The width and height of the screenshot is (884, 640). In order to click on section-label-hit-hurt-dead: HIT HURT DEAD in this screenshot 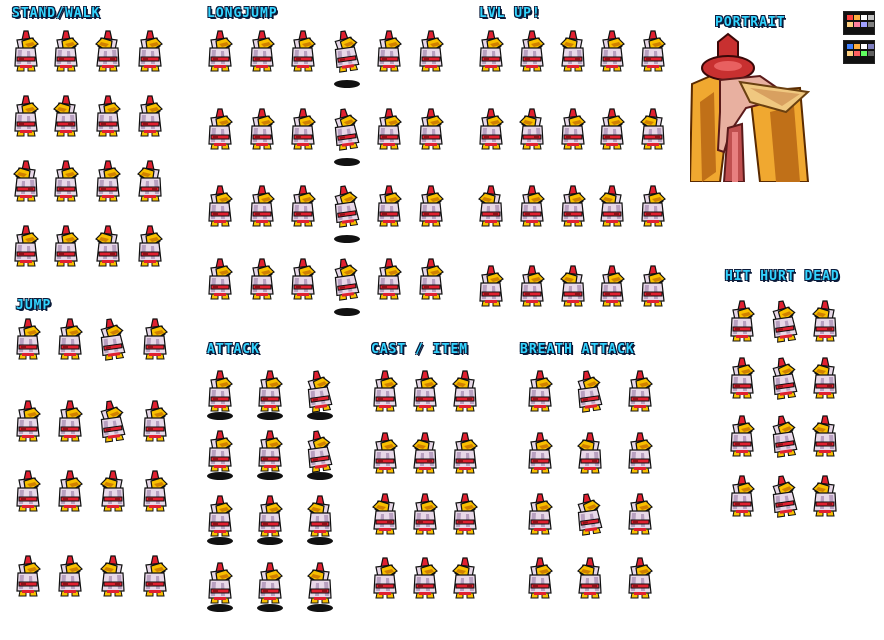, I will do `click(782, 276)`.